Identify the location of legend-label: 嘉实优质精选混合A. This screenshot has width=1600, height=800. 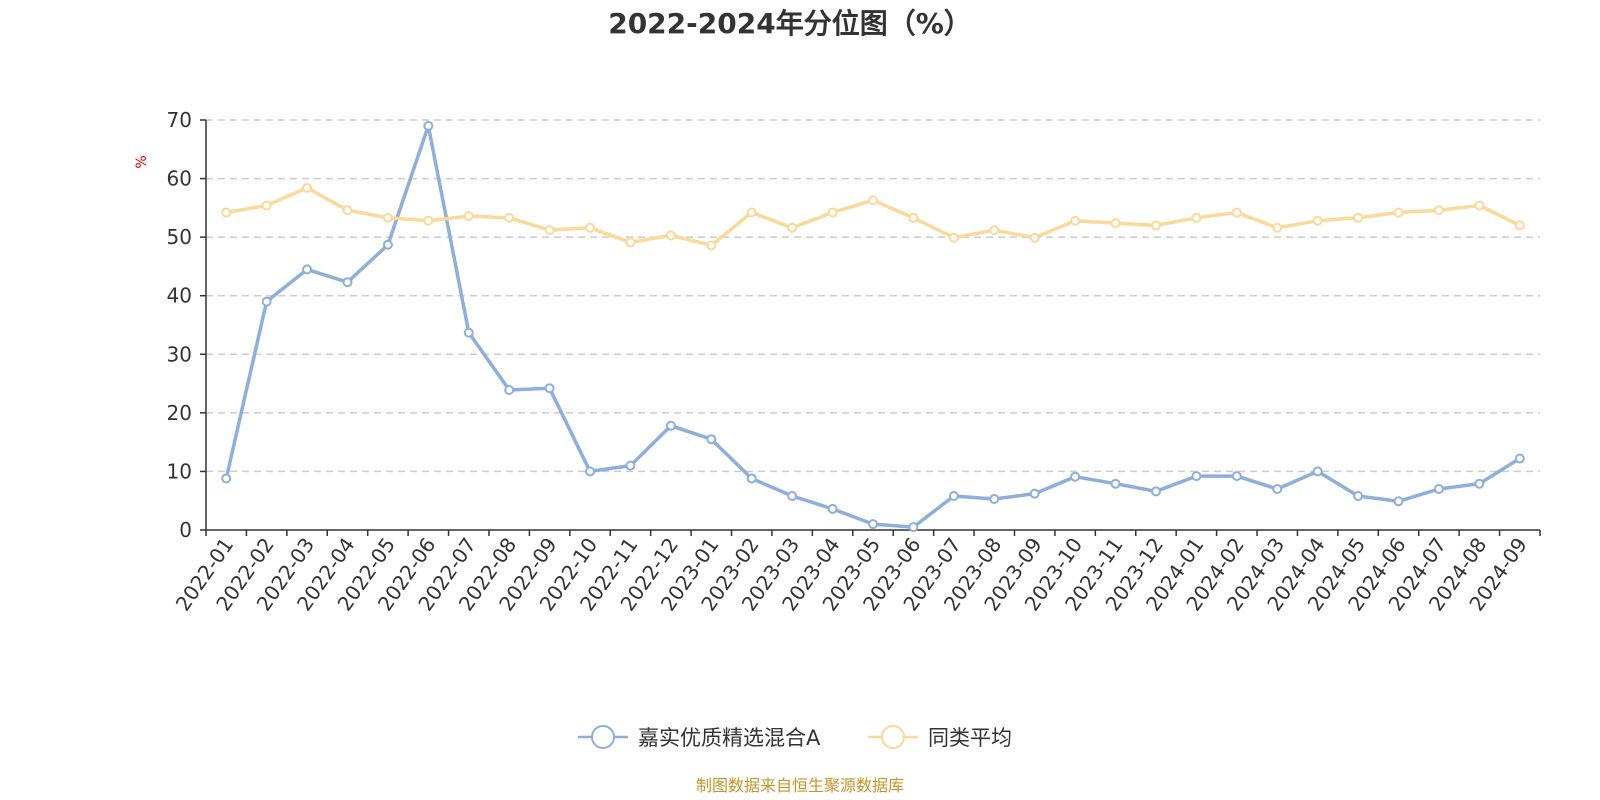
(729, 738).